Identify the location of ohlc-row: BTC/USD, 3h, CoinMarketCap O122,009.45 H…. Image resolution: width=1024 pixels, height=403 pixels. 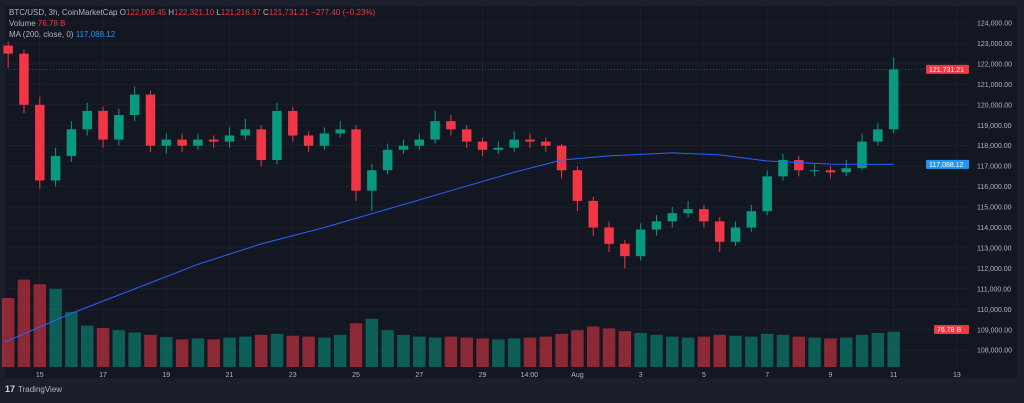
(192, 12).